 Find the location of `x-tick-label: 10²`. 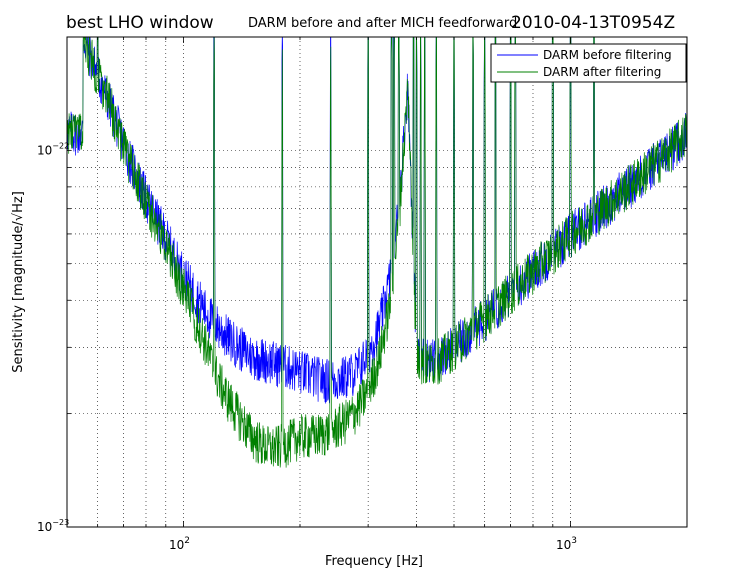

x-tick-label: 10² is located at coordinates (179, 544).